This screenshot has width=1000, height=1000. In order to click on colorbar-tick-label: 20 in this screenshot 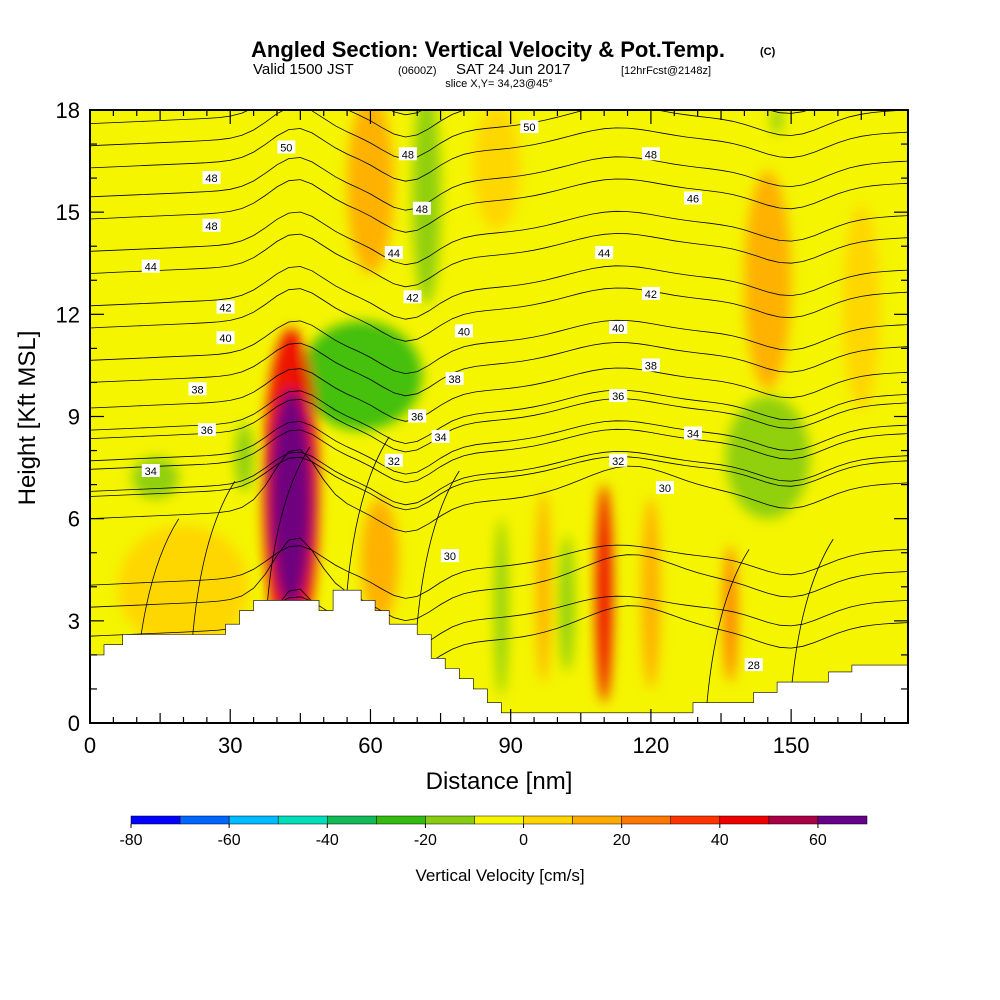, I will do `click(622, 840)`.